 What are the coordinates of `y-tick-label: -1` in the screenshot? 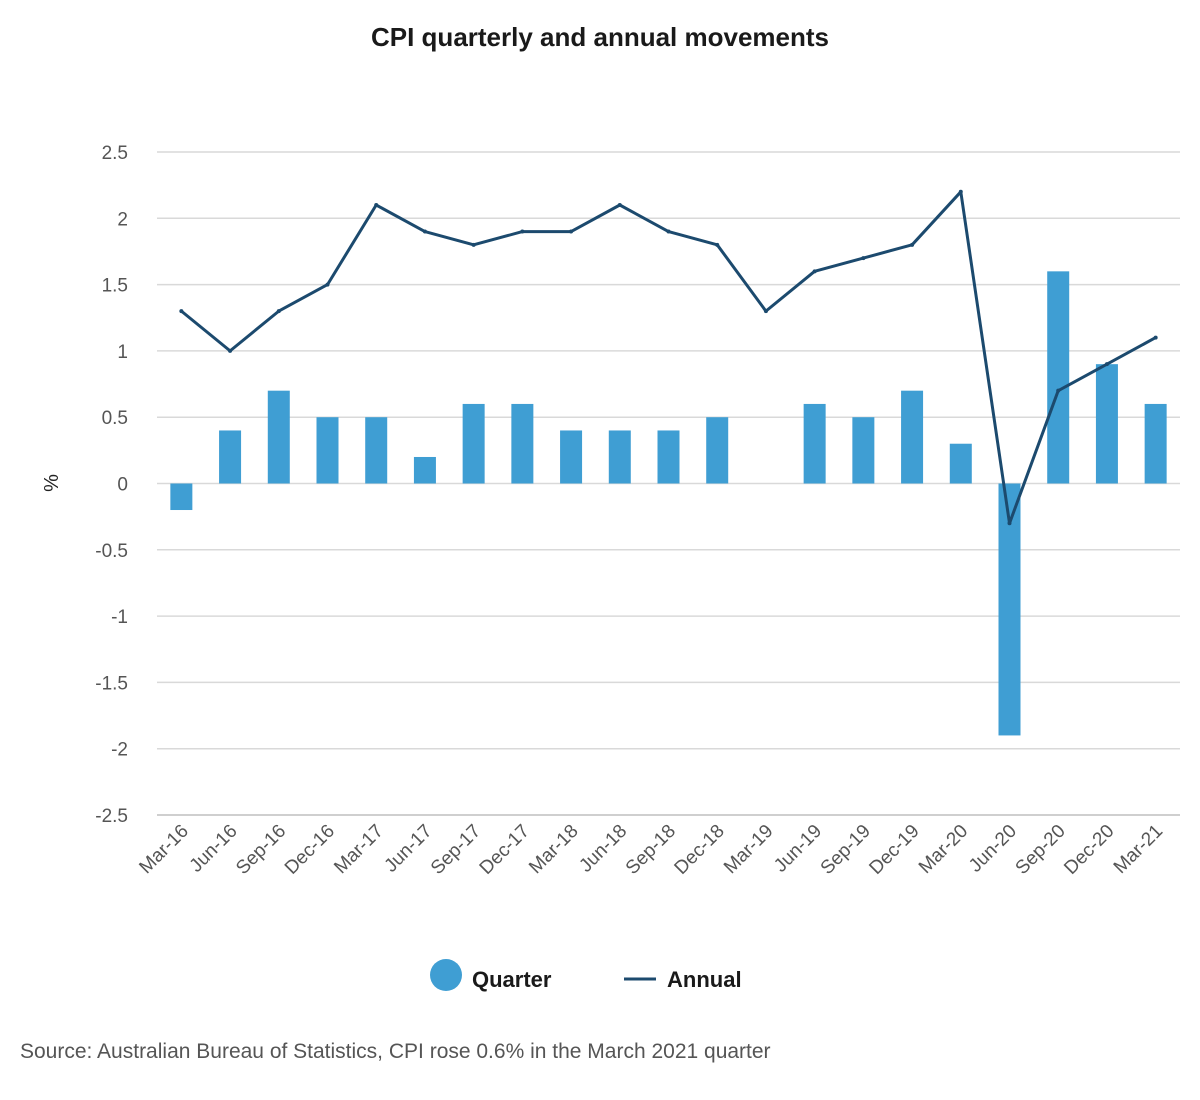 It's located at (119, 617).